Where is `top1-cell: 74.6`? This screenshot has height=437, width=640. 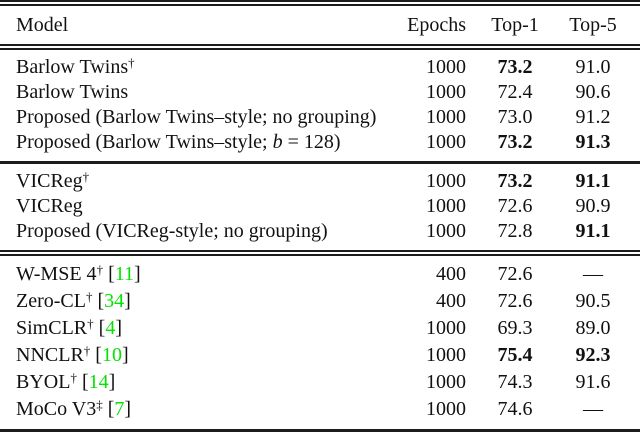 top1-cell: 74.6 is located at coordinates (515, 409).